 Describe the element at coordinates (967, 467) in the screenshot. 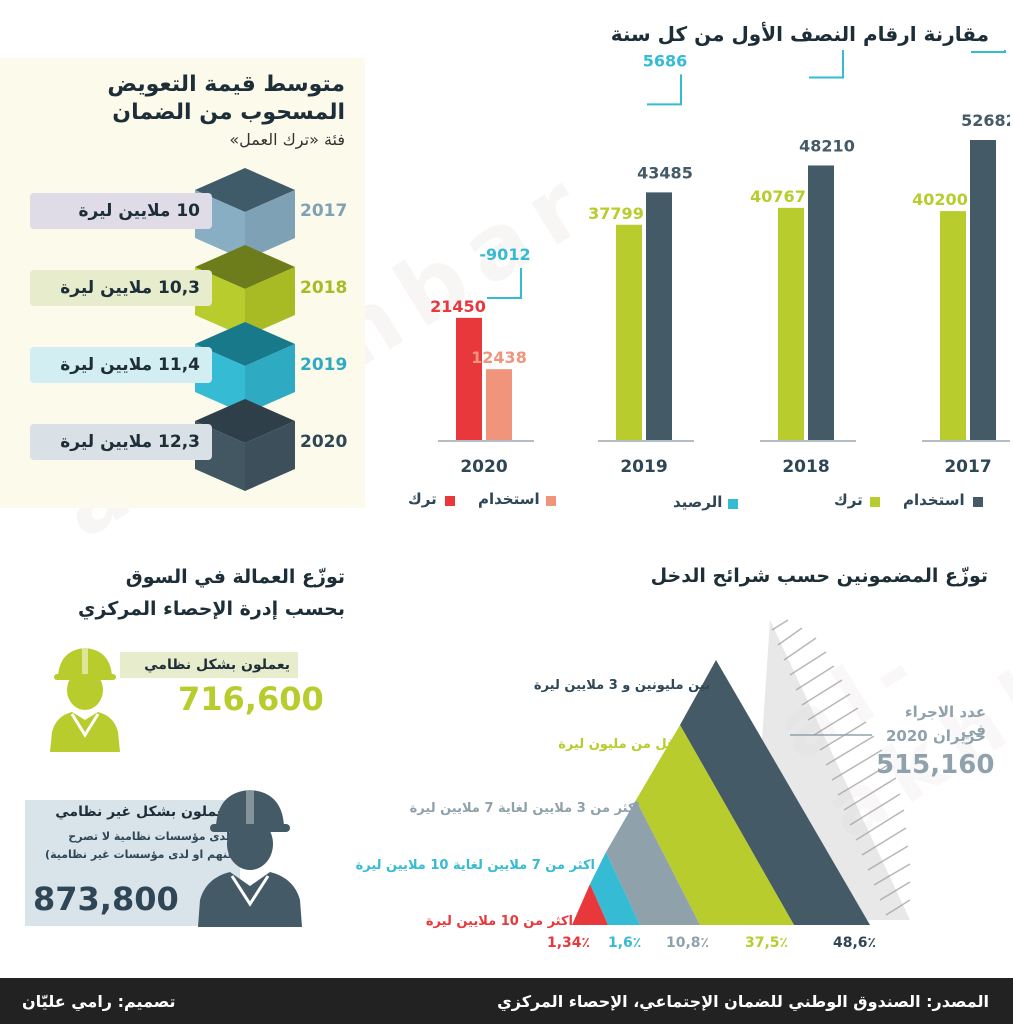

I see `x-tick-2017: 2017` at that location.